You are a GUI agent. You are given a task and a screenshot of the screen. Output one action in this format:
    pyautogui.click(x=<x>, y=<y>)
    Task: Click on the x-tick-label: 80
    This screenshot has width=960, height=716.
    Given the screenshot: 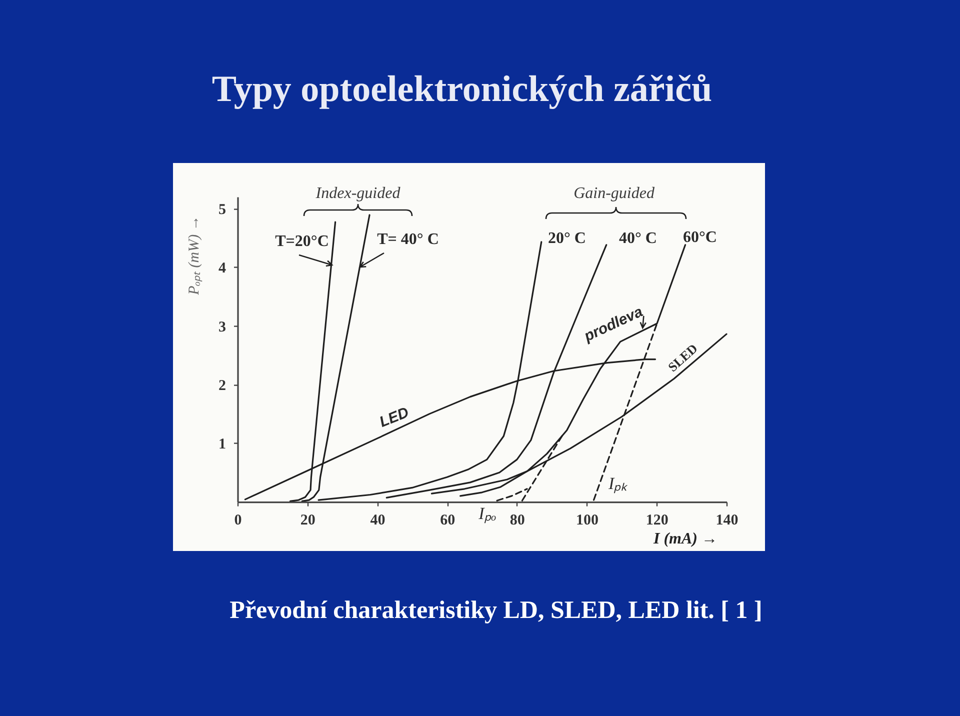 What is the action you would take?
    pyautogui.click(x=517, y=520)
    